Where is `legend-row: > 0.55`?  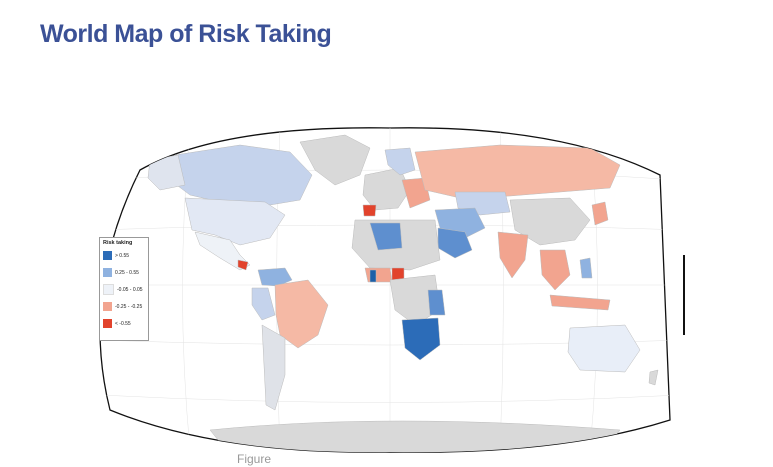 legend-row: > 0.55 is located at coordinates (116, 255).